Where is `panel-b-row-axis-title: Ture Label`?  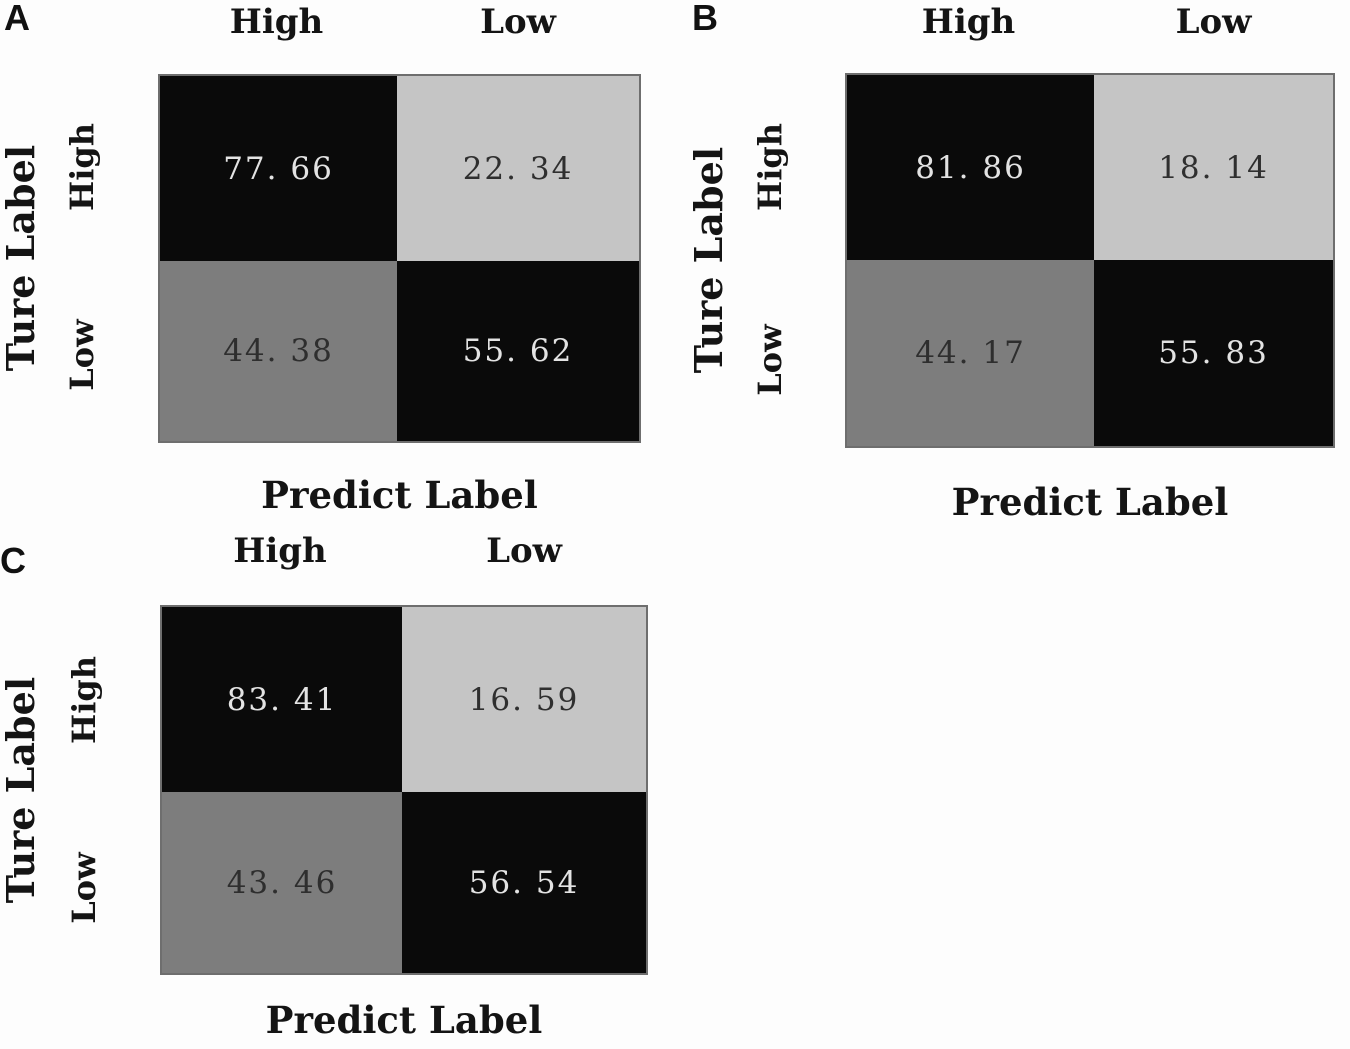
panel-b-row-axis-title: Ture Label is located at coordinates (708, 260).